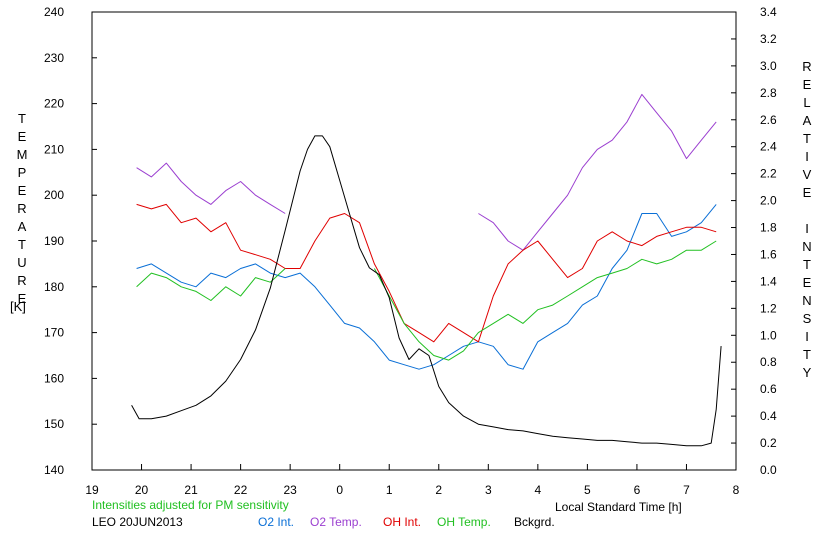 The height and width of the screenshot is (535, 828). What do you see at coordinates (768, 147) in the screenshot?
I see `right-axis-tick-label: 2.4` at bounding box center [768, 147].